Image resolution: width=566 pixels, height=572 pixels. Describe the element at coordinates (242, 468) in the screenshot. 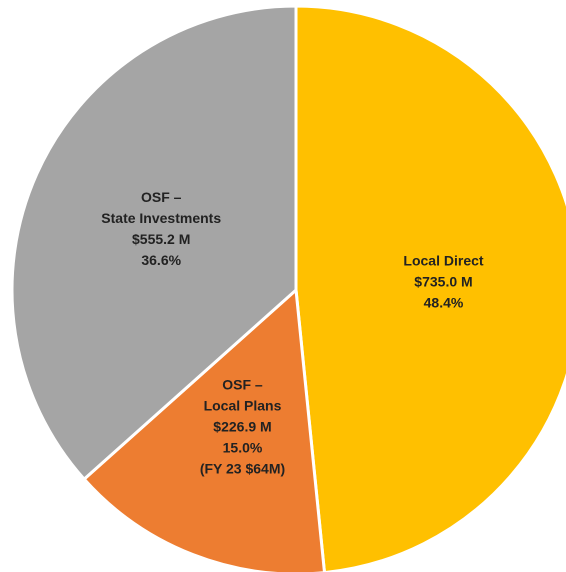

I see `note: (FY 23 $64M)` at that location.